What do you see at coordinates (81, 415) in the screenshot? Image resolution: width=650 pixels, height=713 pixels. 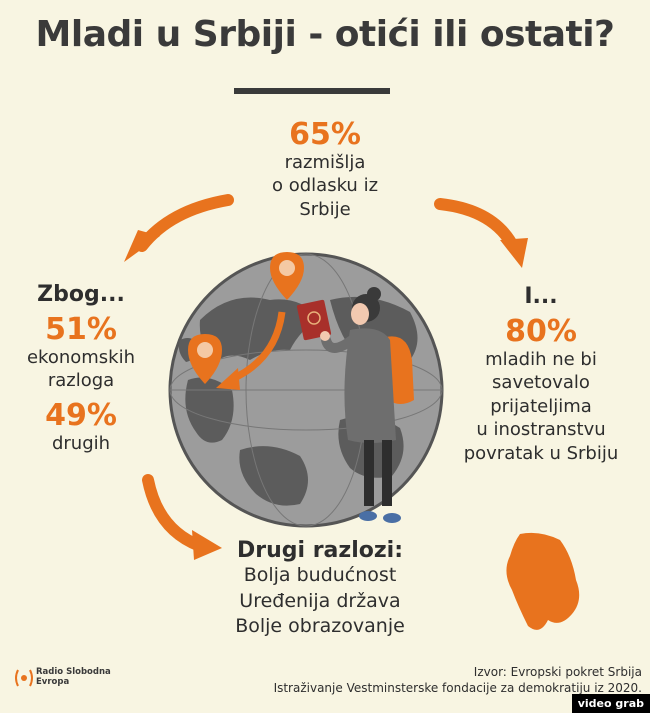 I see `left-stat2-percent: 49%` at bounding box center [81, 415].